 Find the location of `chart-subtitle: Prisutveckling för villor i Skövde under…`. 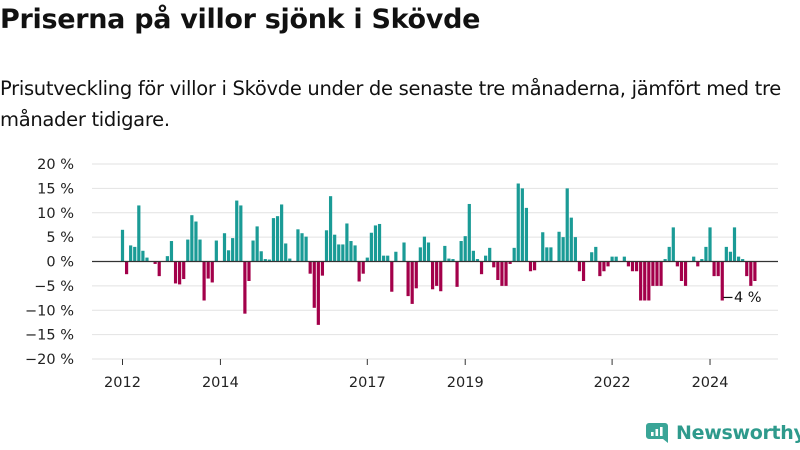

chart-subtitle: Prisutveckling för villor i Skövde under… is located at coordinates (390, 104).